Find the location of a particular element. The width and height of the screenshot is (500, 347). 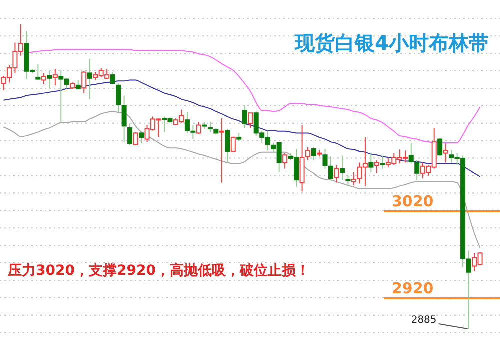

chart-title: 现货白银4小时布林带 is located at coordinates (391, 43).